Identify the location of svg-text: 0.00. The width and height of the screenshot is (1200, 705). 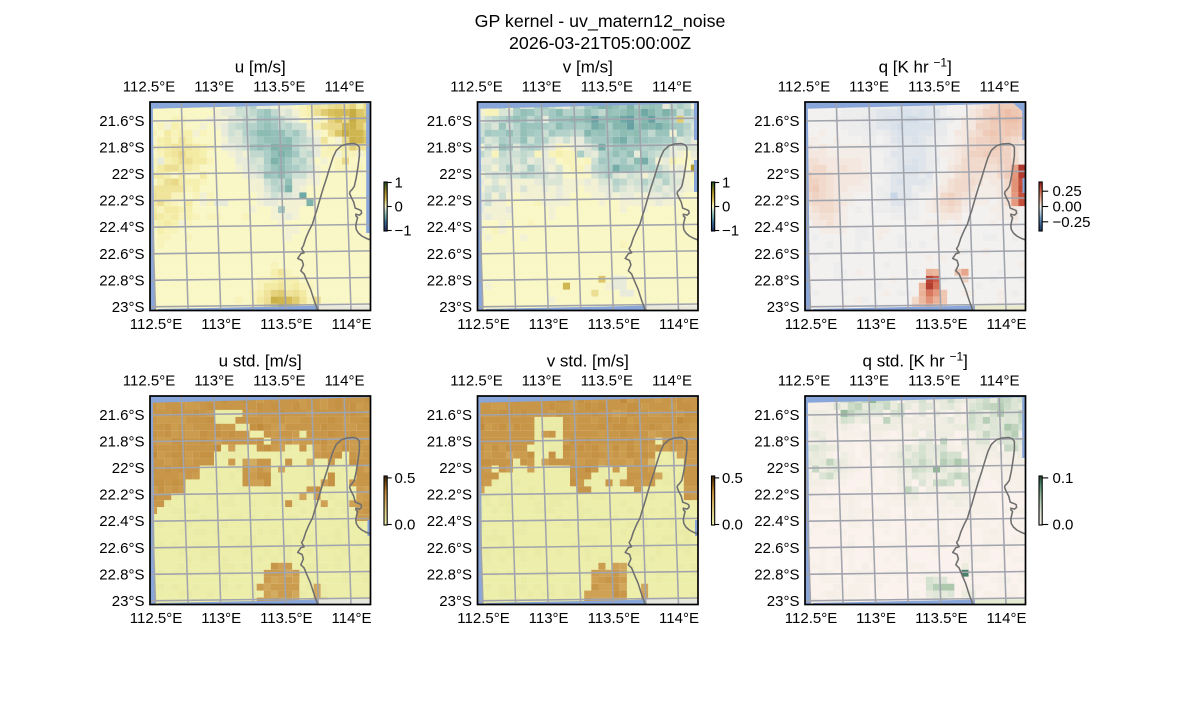
(1067, 207).